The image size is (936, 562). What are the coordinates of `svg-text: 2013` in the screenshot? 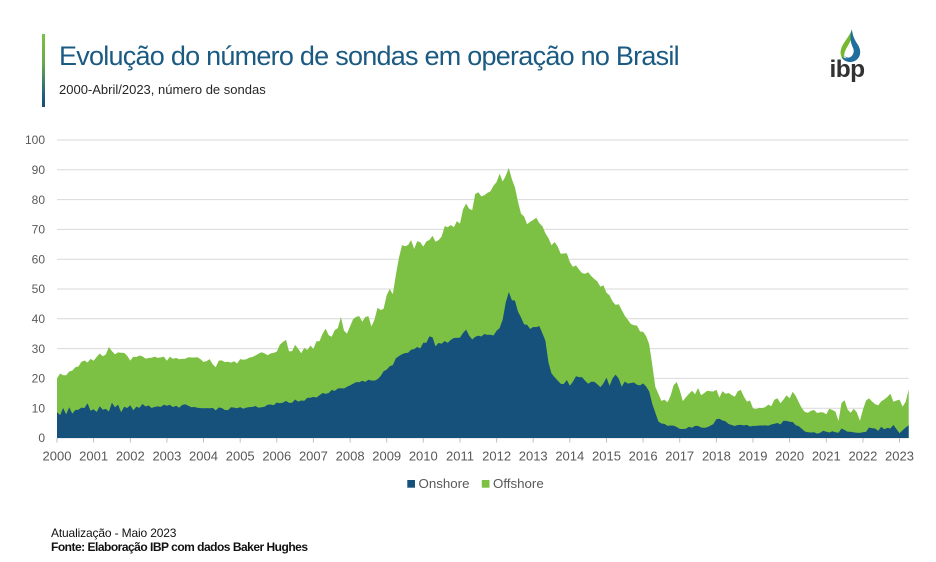 It's located at (533, 456).